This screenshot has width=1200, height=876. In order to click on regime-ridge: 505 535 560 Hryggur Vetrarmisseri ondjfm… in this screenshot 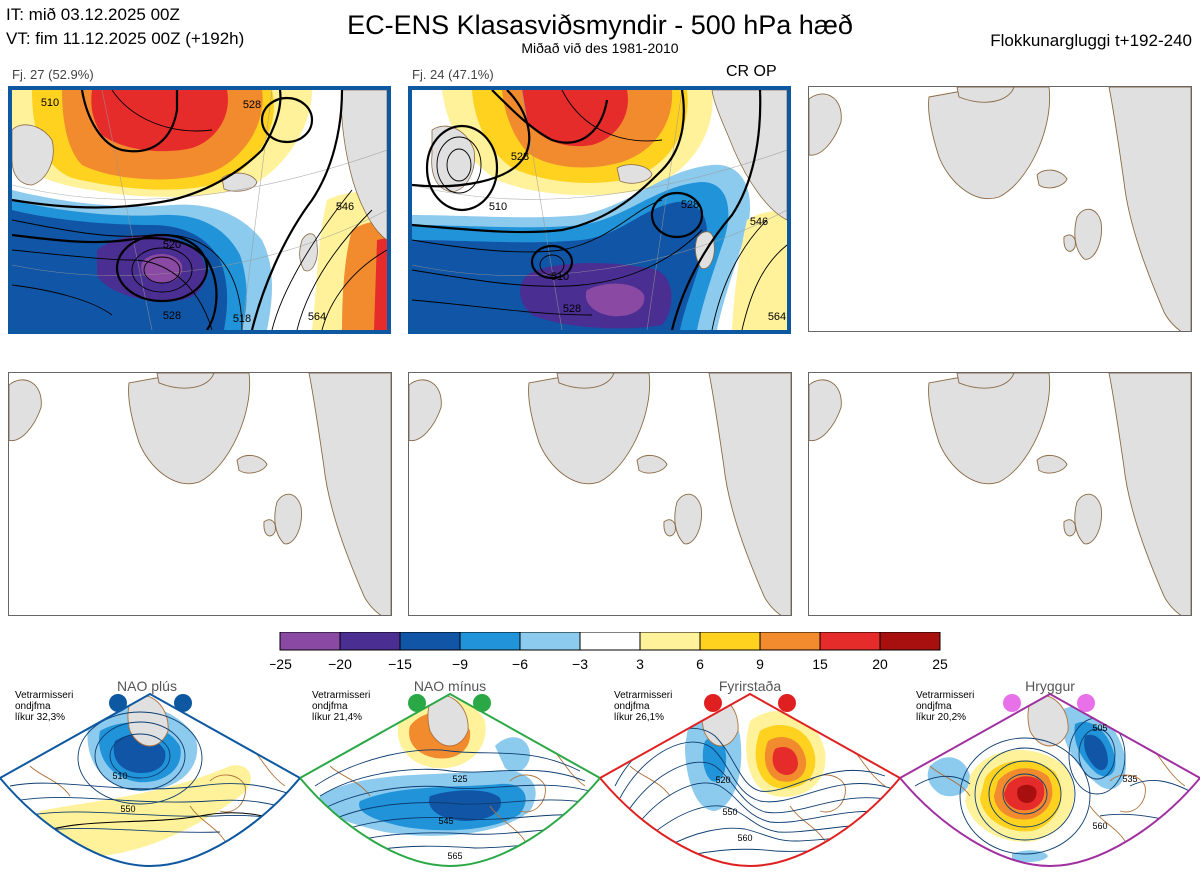, I will do `click(1049, 773)`.